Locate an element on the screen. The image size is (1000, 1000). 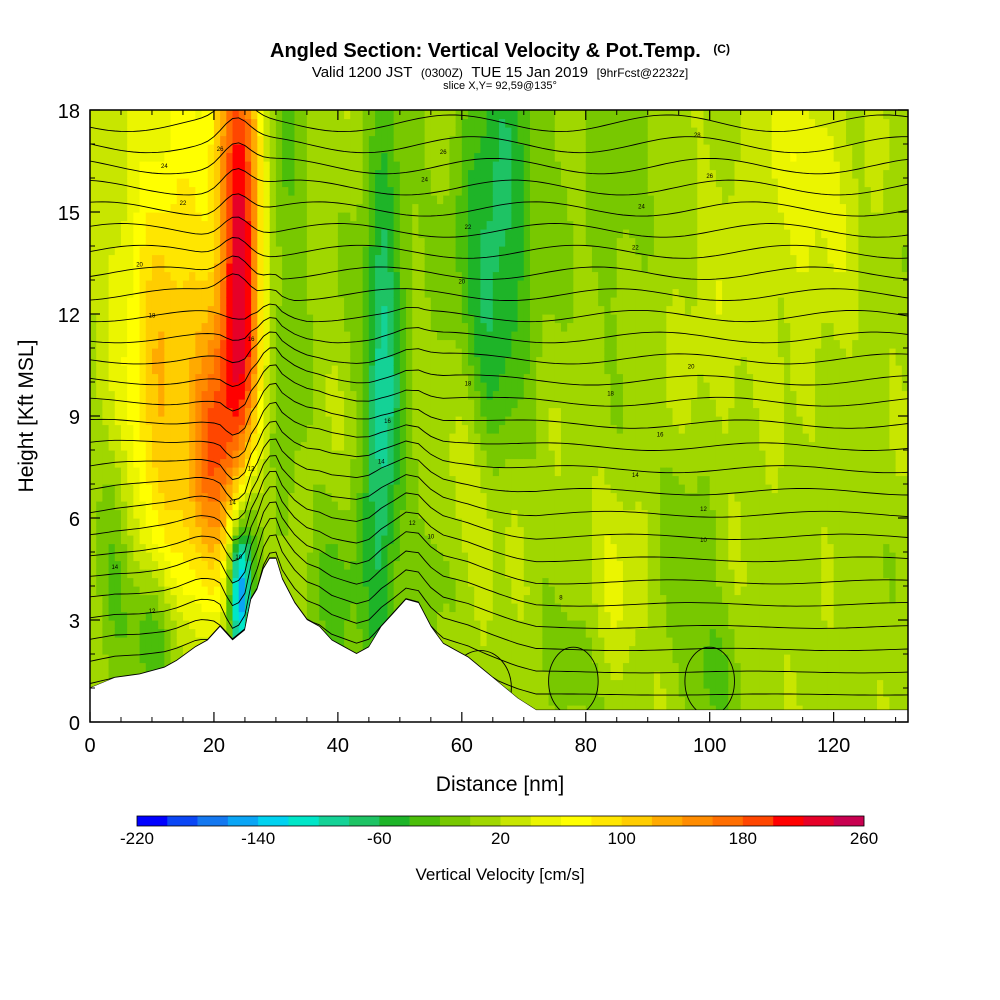
subtitle-forecast: [9hrFcst@2232z] is located at coordinates (643, 73).